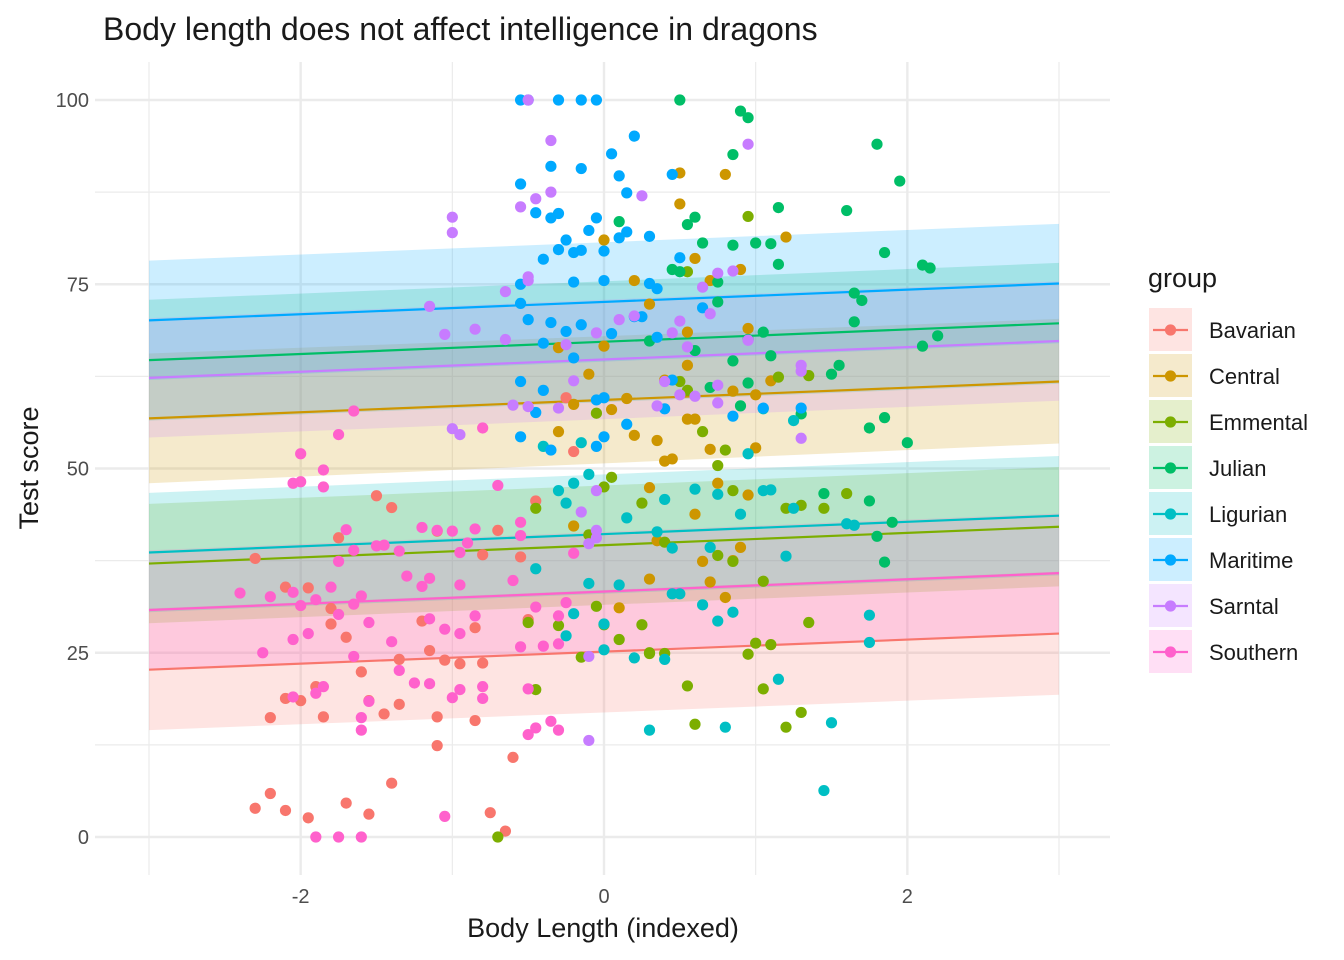  I want to click on legend-label-sarntal: Sarntal, so click(1244, 606).